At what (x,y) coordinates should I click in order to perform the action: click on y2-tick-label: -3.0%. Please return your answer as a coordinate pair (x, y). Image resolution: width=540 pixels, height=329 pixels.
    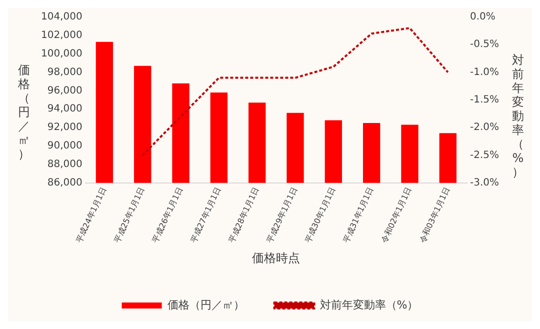
    Looking at the image, I should click on (484, 182).